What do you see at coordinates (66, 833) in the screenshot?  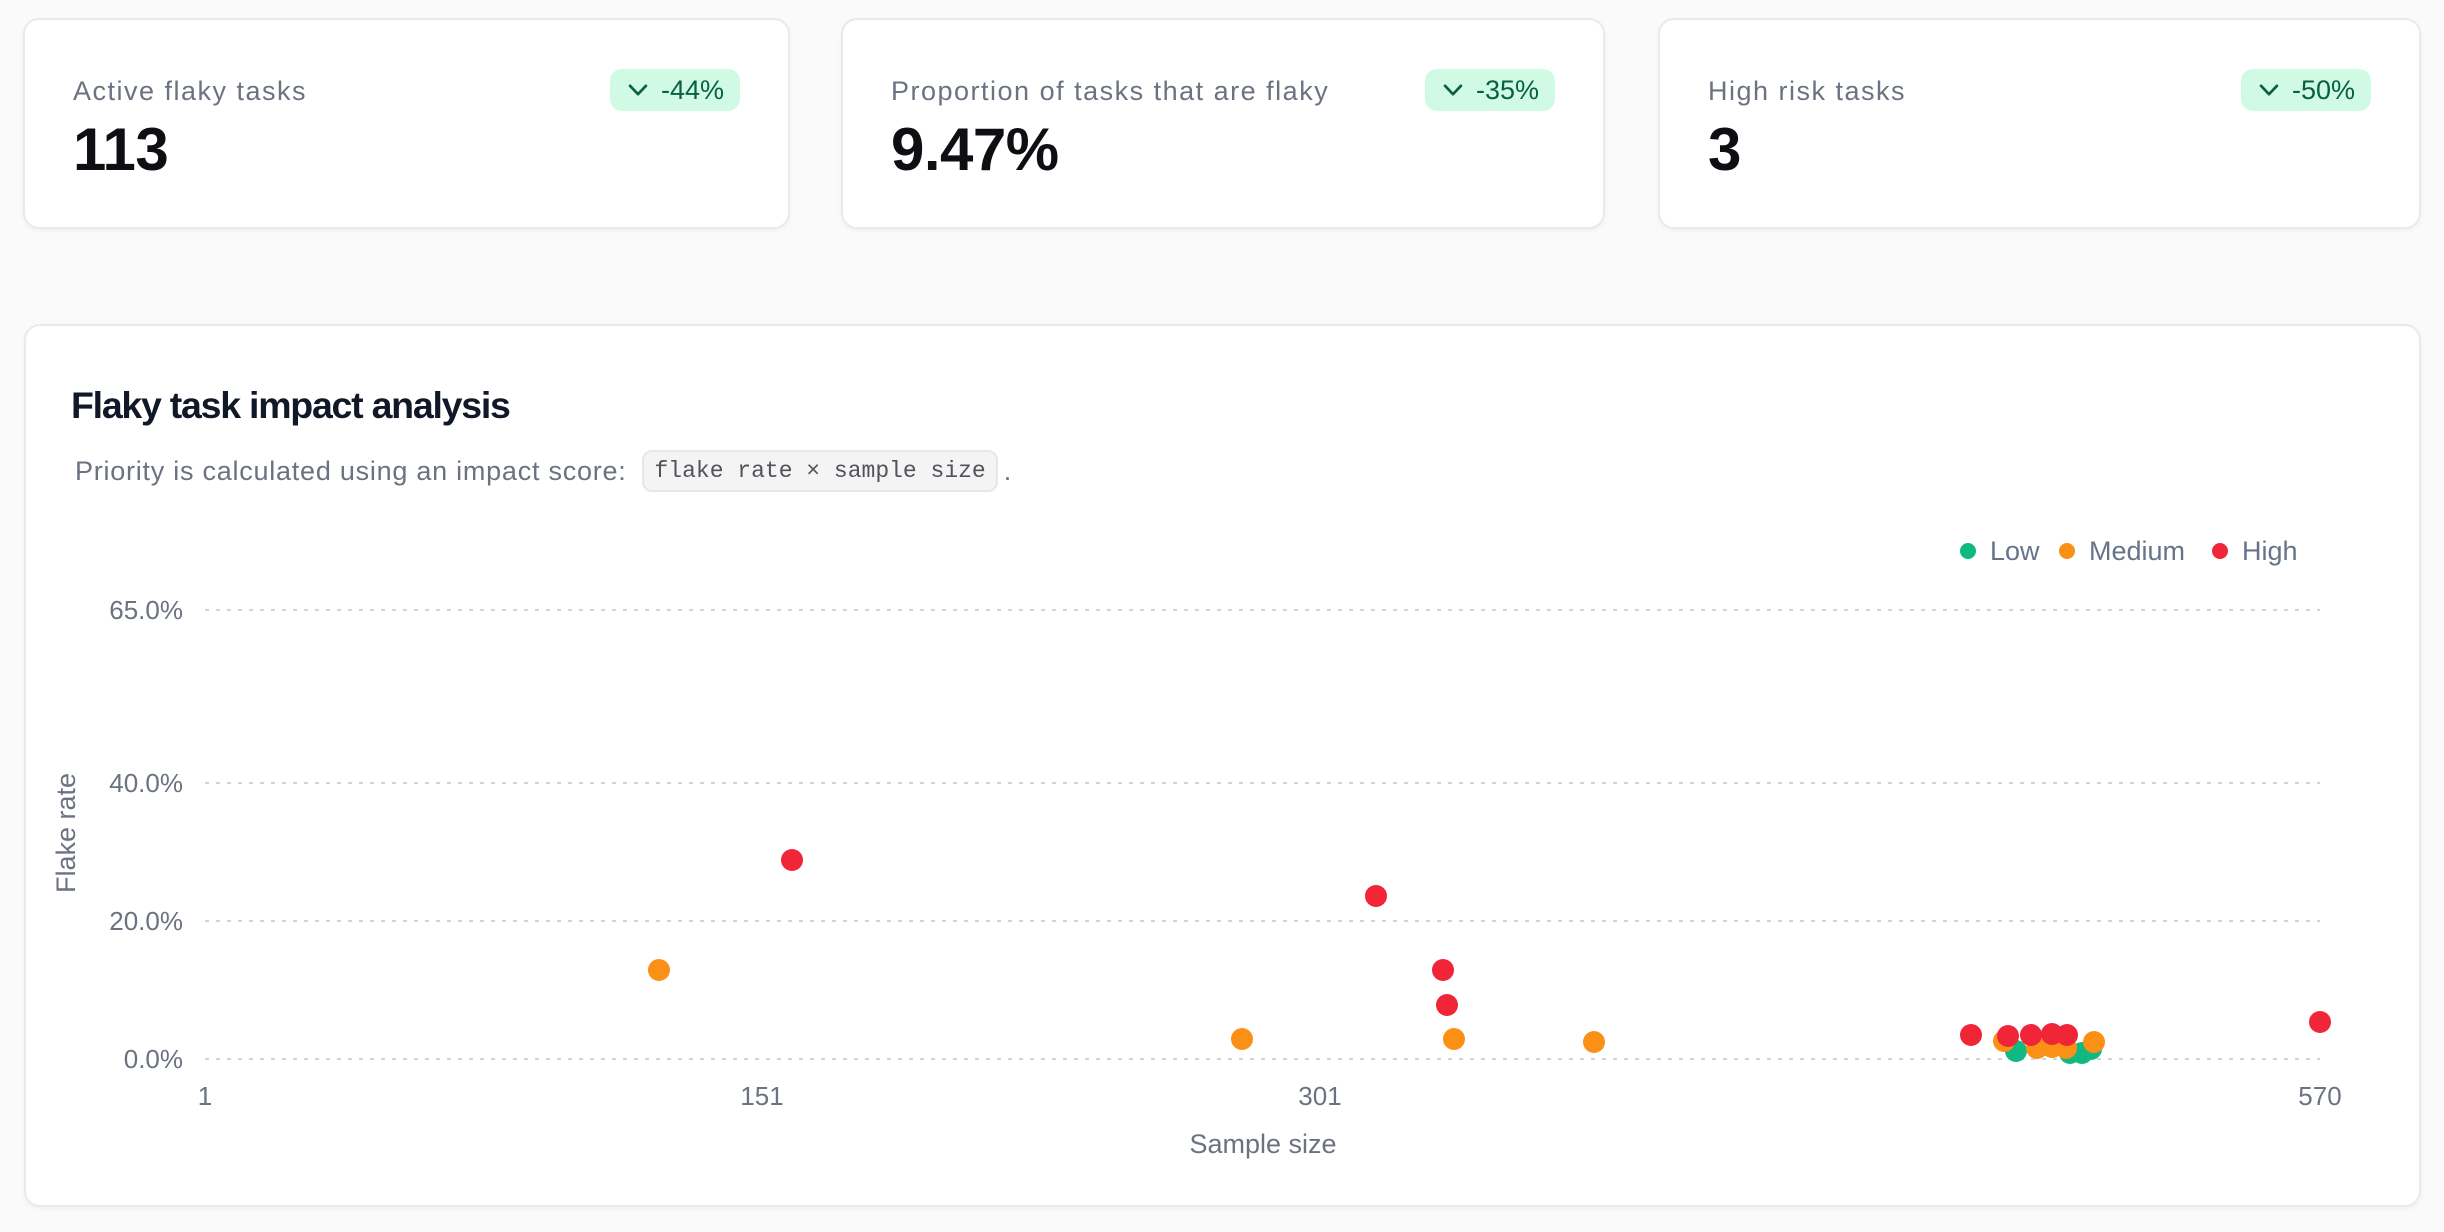 I see `svg-text: Flake rate` at bounding box center [66, 833].